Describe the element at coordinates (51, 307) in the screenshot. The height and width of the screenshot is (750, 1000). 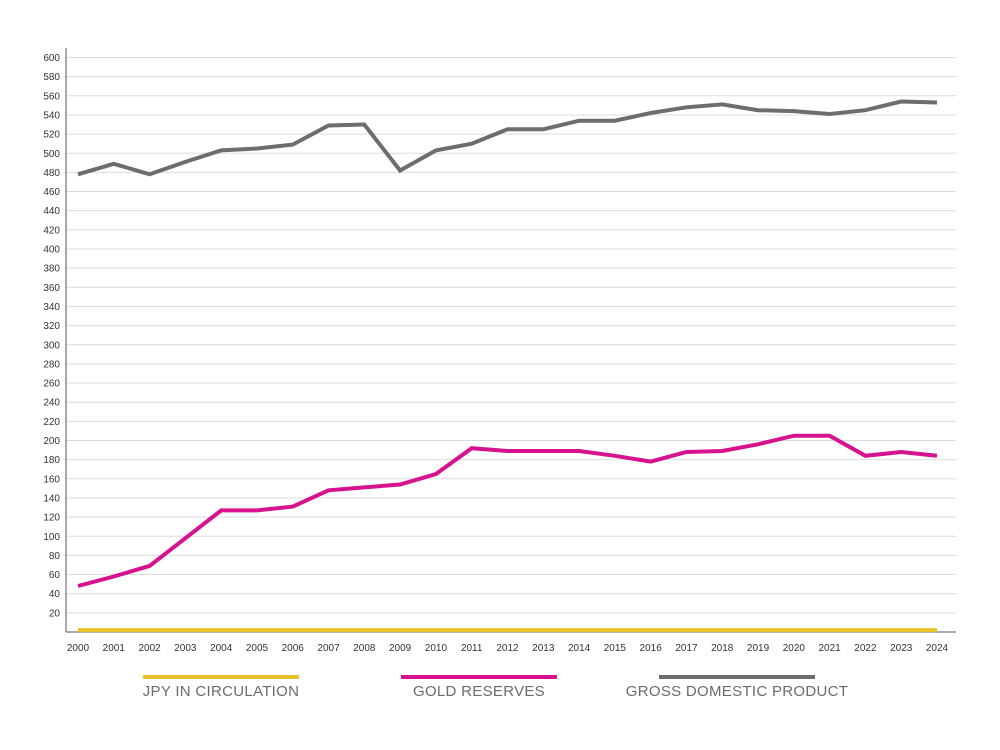
I see `y-tick-label: 340` at that location.